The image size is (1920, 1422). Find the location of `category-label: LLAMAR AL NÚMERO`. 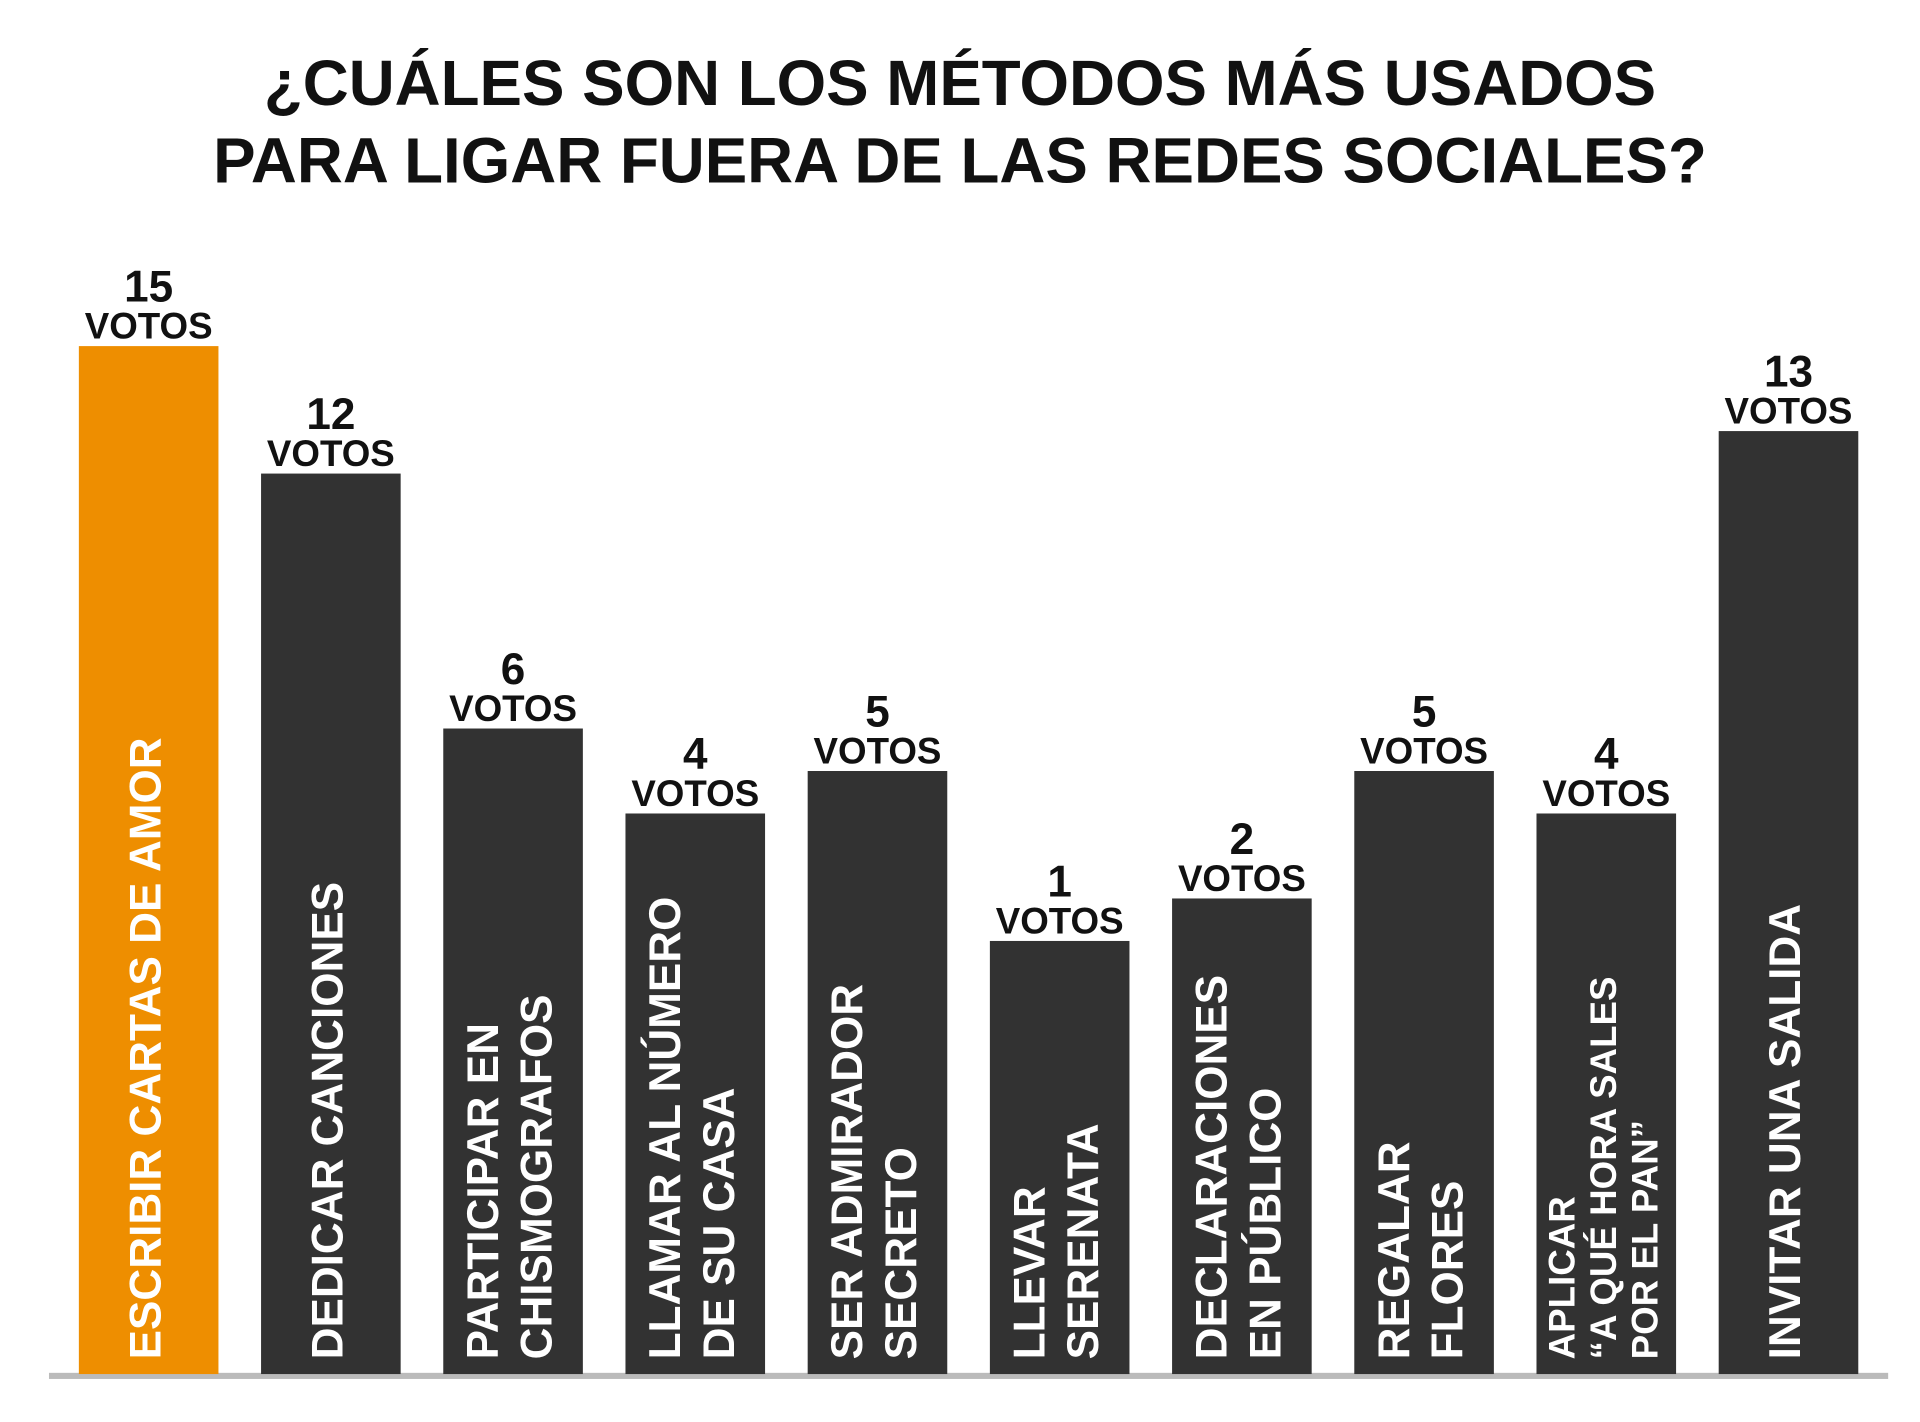

category-label: LLAMAR AL NÚMERO is located at coordinates (665, 1128).